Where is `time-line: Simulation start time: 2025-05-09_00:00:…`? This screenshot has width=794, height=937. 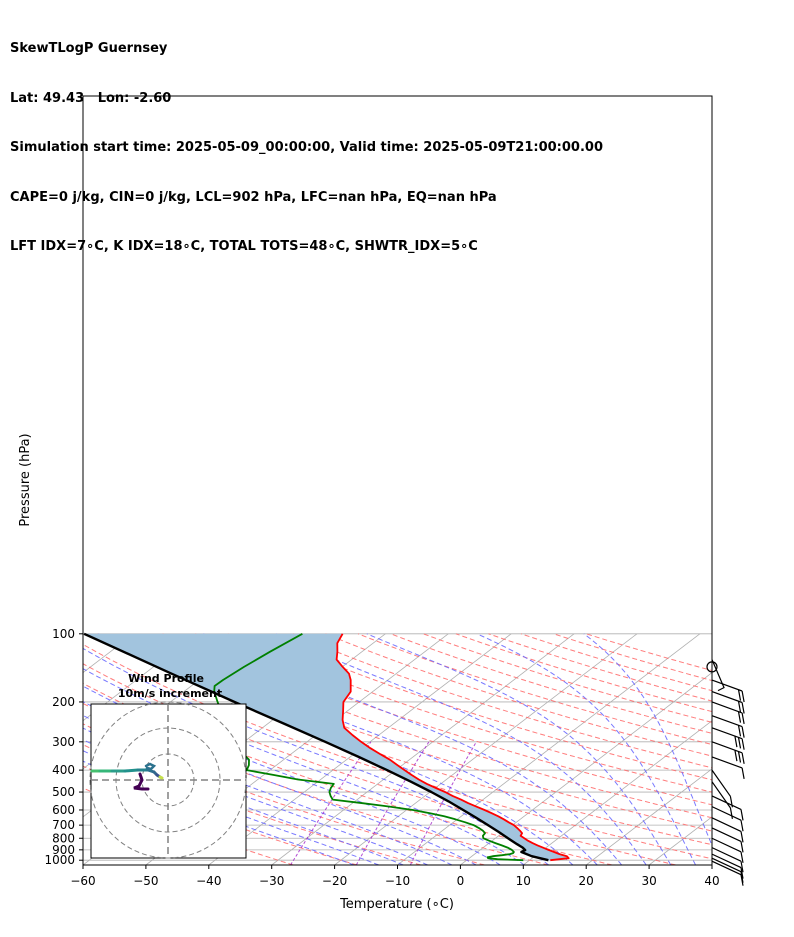 time-line: Simulation start time: 2025-05-09_00:00:… is located at coordinates (306, 147).